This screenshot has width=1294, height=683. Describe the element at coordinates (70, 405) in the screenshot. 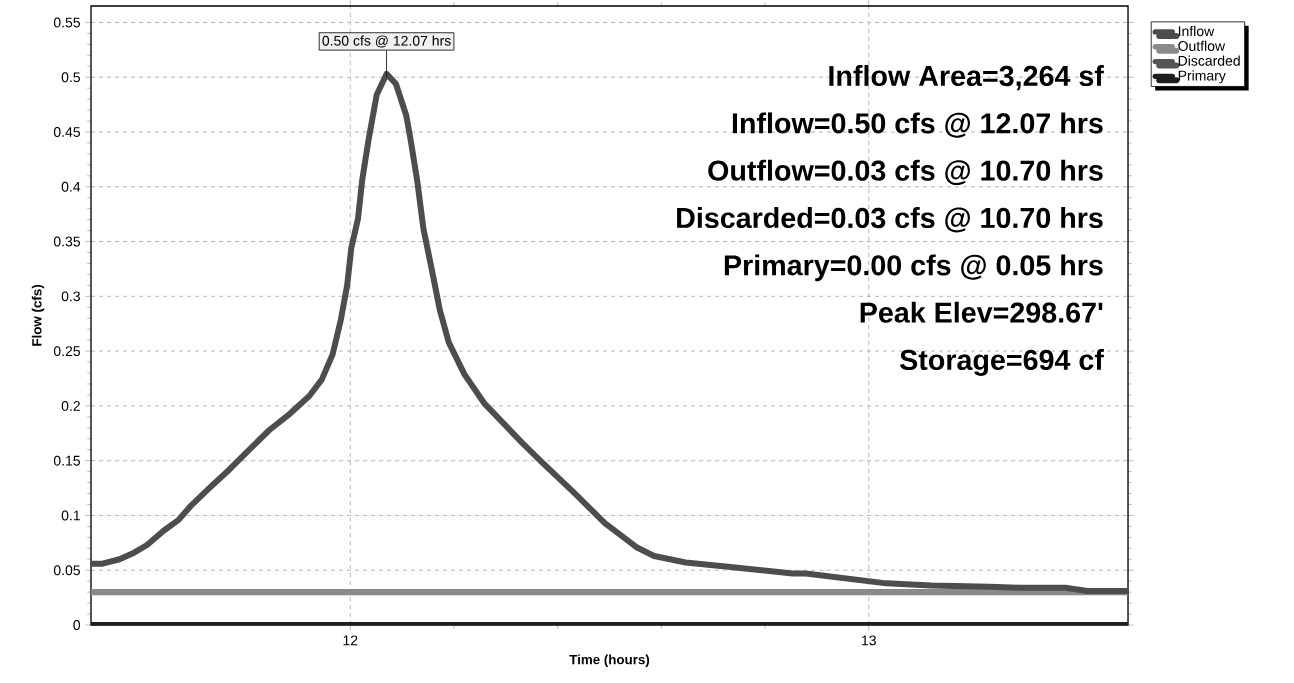

I see `y-tick-label: 0.2` at that location.